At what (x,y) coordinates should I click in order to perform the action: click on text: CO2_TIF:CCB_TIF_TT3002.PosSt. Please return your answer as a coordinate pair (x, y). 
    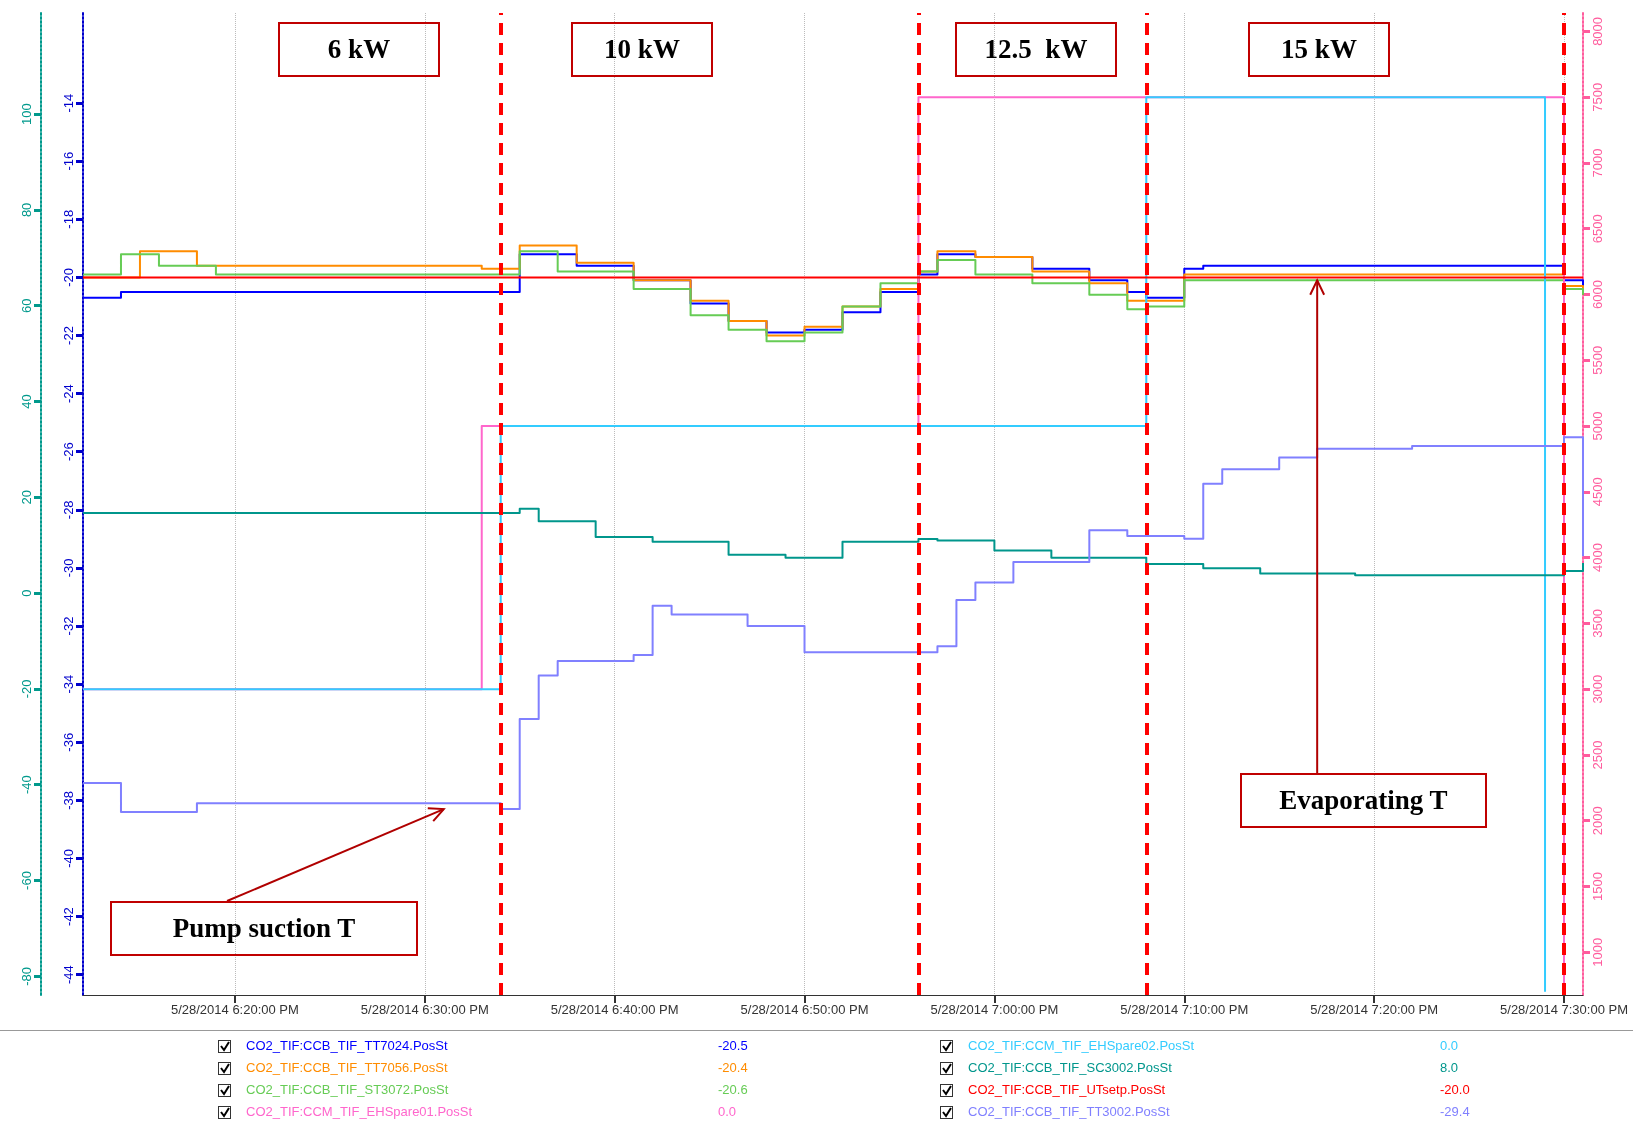
    Looking at the image, I should click on (1069, 1112).